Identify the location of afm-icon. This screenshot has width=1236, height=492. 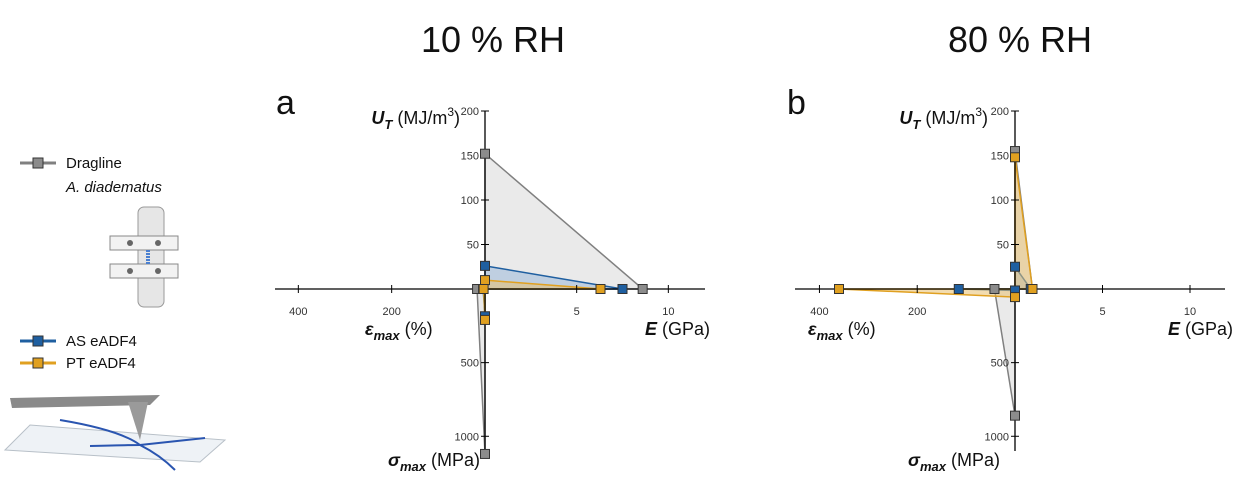
(115, 433).